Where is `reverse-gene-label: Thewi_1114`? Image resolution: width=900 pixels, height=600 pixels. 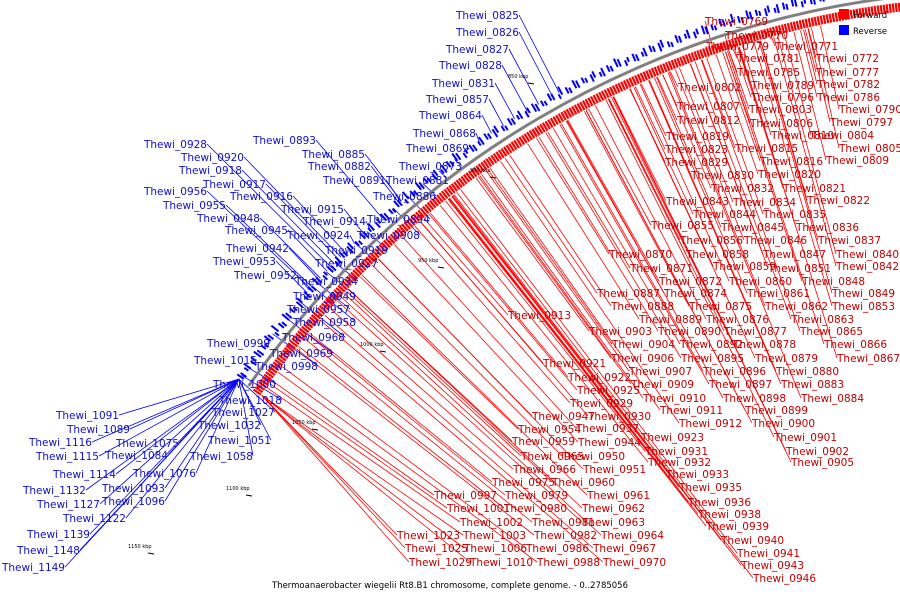 reverse-gene-label: Thewi_1114 is located at coordinates (84, 475).